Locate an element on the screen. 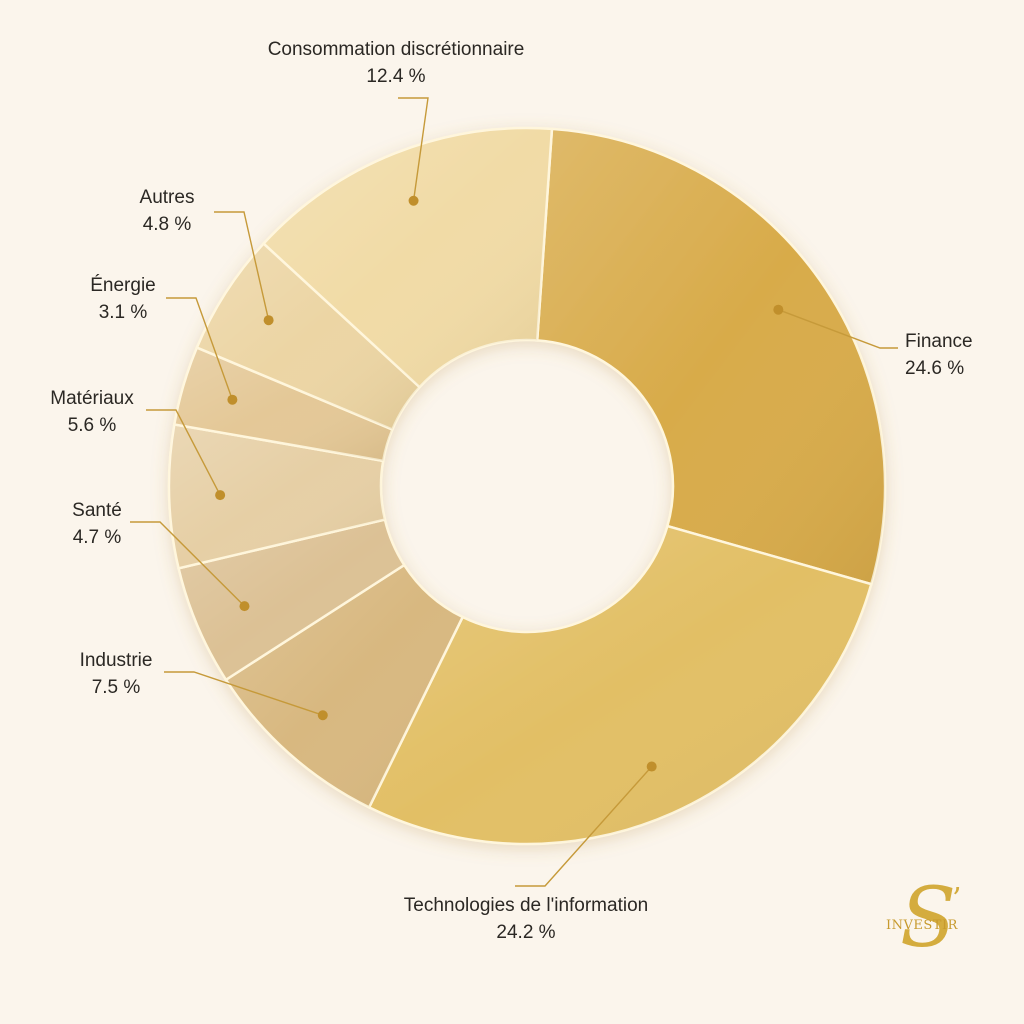 Image resolution: width=1024 pixels, height=1024 pixels. slice-name: Énergie is located at coordinates (123, 285).